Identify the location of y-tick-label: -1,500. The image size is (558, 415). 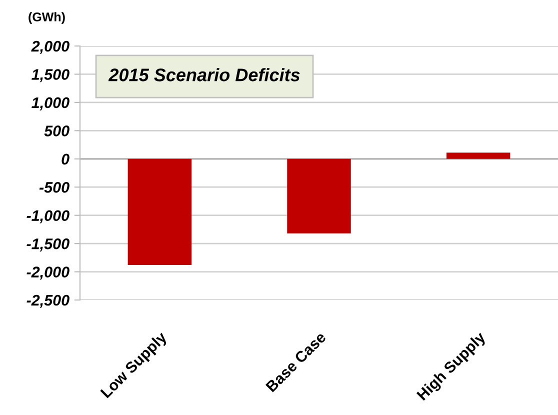
(48, 245).